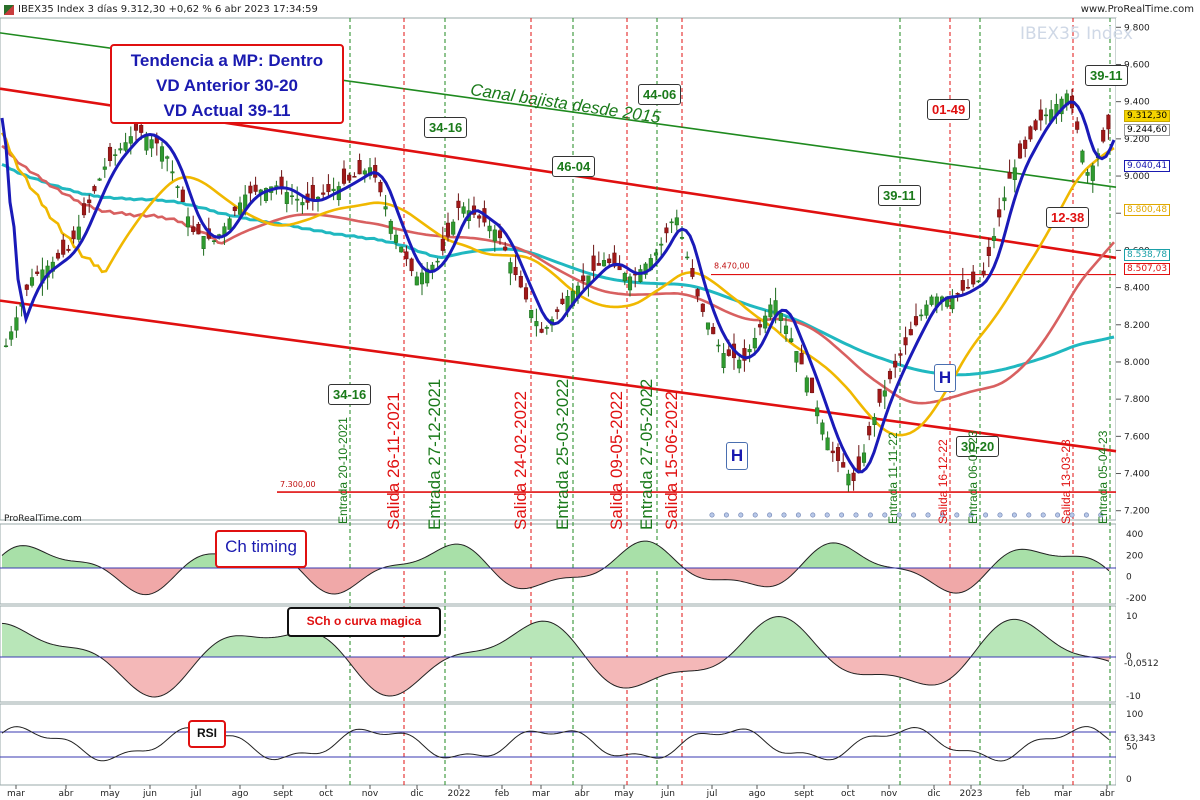 Image resolution: width=1200 pixels, height=800 pixels. Describe the element at coordinates (971, 794) in the screenshot. I see `x-tick-label: 2023` at that location.